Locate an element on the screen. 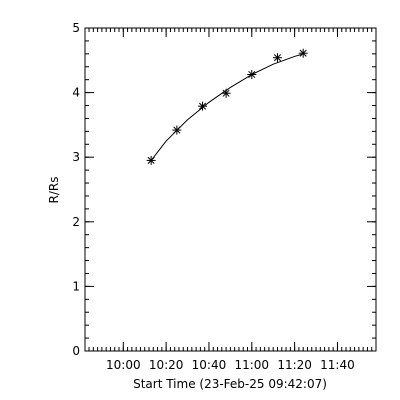 This screenshot has width=400, height=400. y-tick-label: 3 is located at coordinates (76, 157).